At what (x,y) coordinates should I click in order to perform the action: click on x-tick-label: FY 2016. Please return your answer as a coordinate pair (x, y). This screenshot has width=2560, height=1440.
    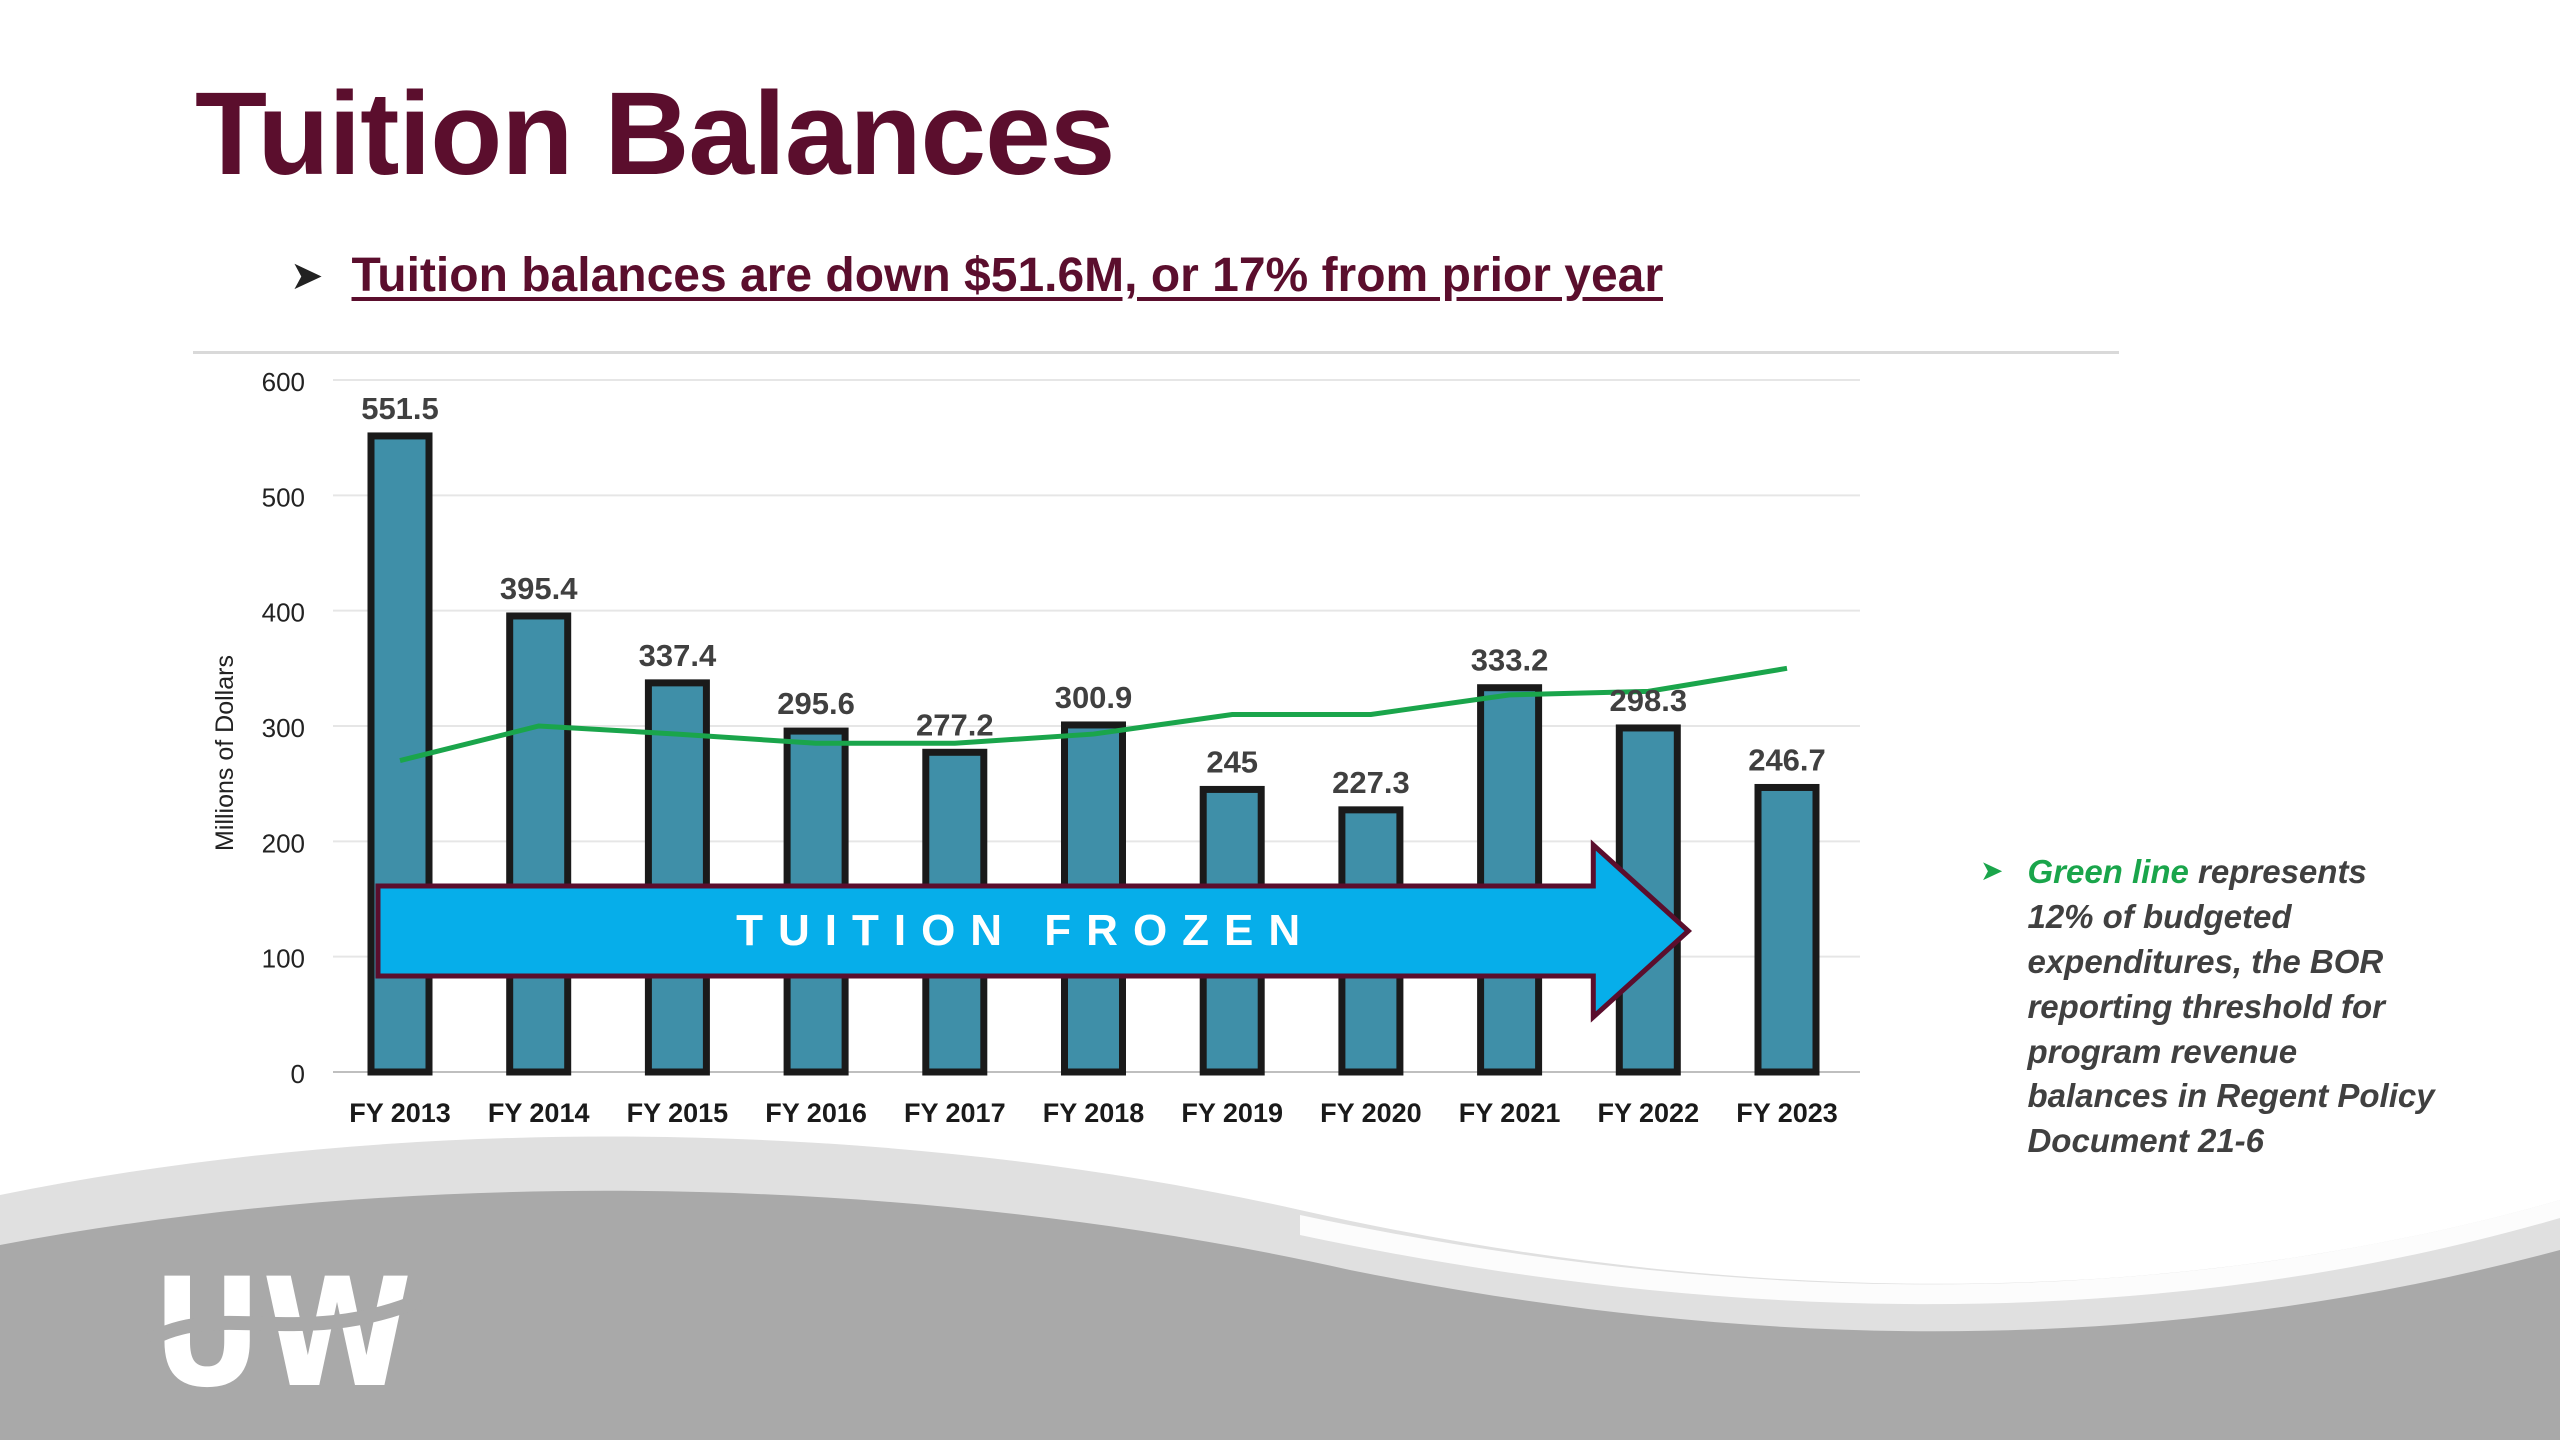
    Looking at the image, I should click on (816, 1113).